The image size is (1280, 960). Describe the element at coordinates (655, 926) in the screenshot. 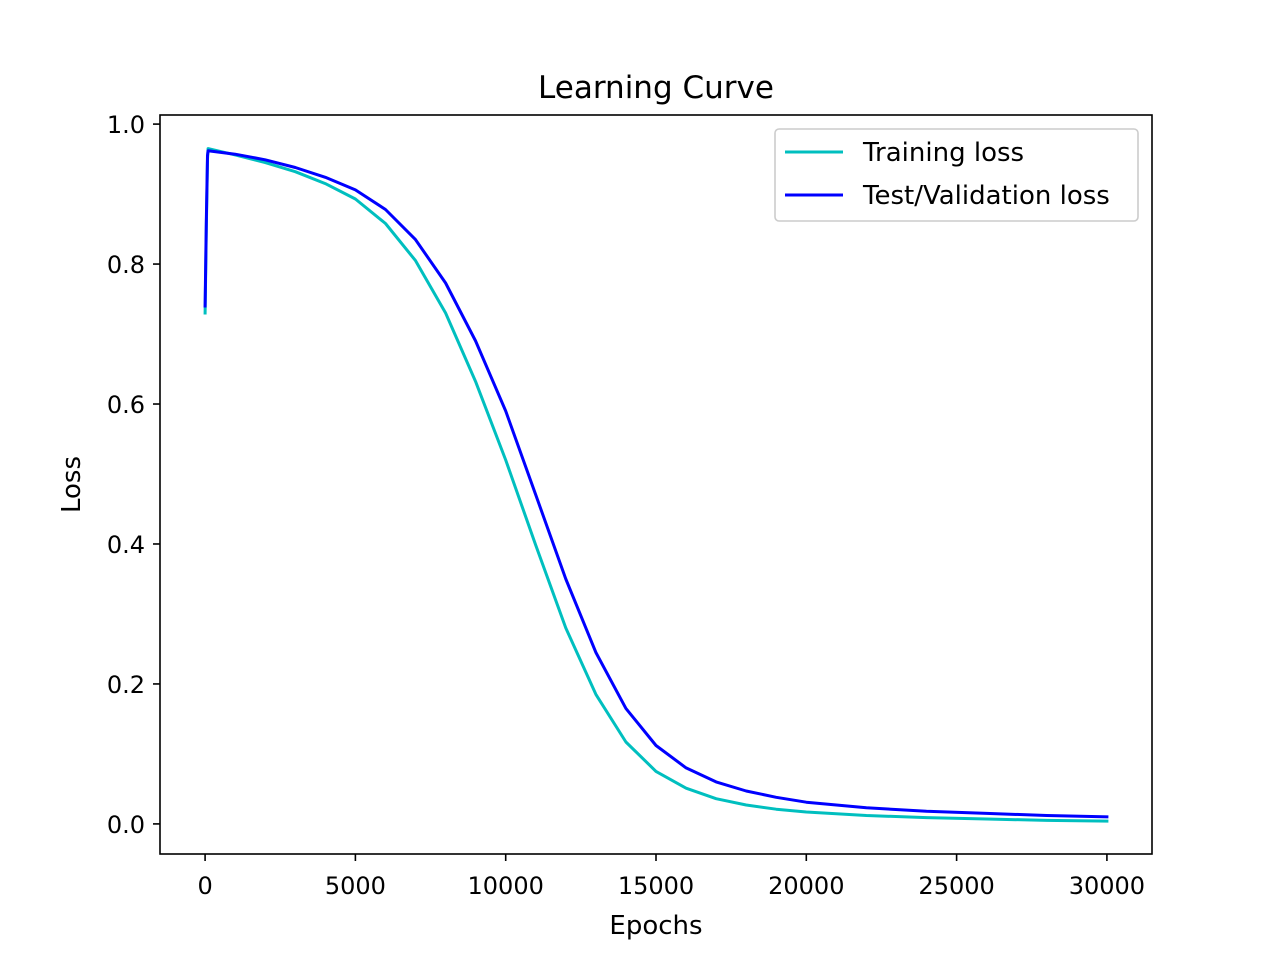

I see `x-axis-title: Epochs` at that location.